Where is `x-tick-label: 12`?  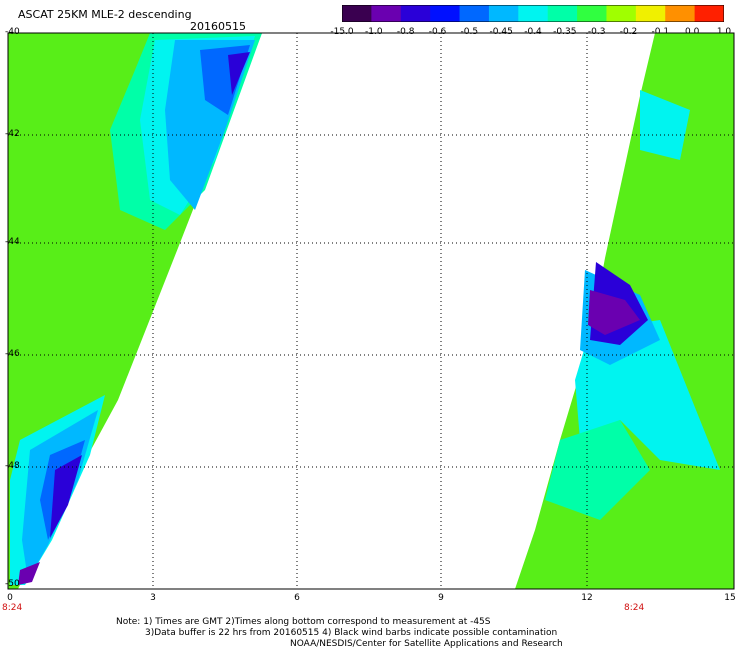 x-tick-label: 12 is located at coordinates (587, 598).